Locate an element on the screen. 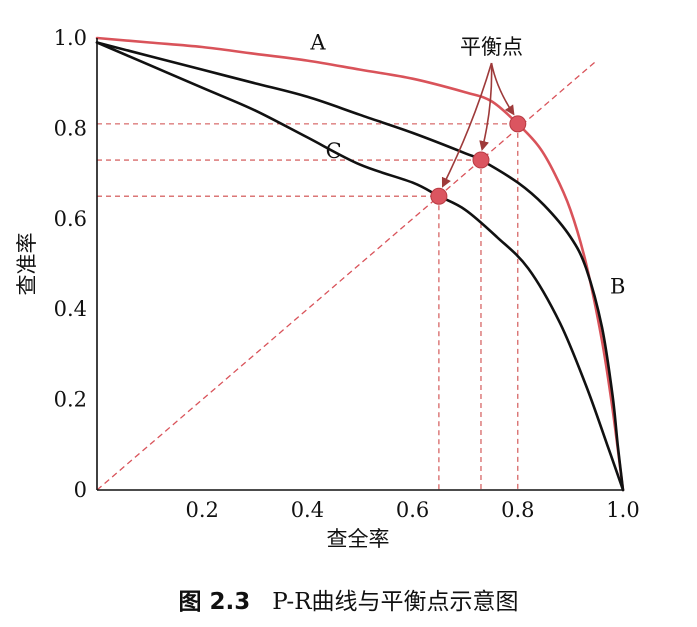 The width and height of the screenshot is (697, 627). curve-label-a: A is located at coordinates (317, 43).